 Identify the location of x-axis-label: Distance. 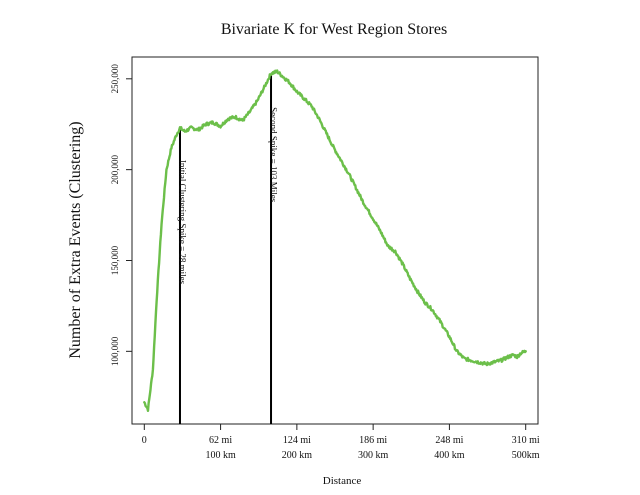
(342, 481).